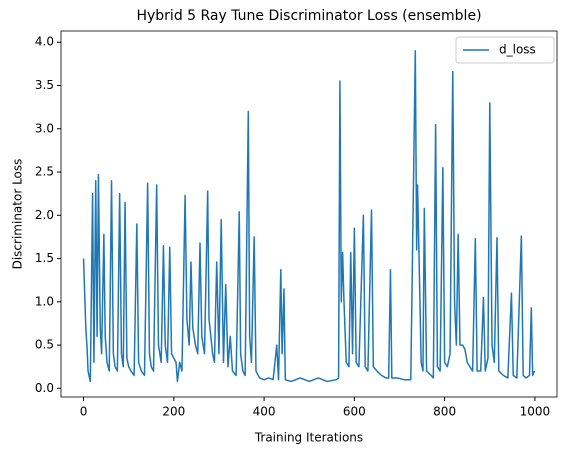 This screenshot has height=455, width=567. What do you see at coordinates (517, 50) in the screenshot?
I see `legend-label: d_loss` at bounding box center [517, 50].